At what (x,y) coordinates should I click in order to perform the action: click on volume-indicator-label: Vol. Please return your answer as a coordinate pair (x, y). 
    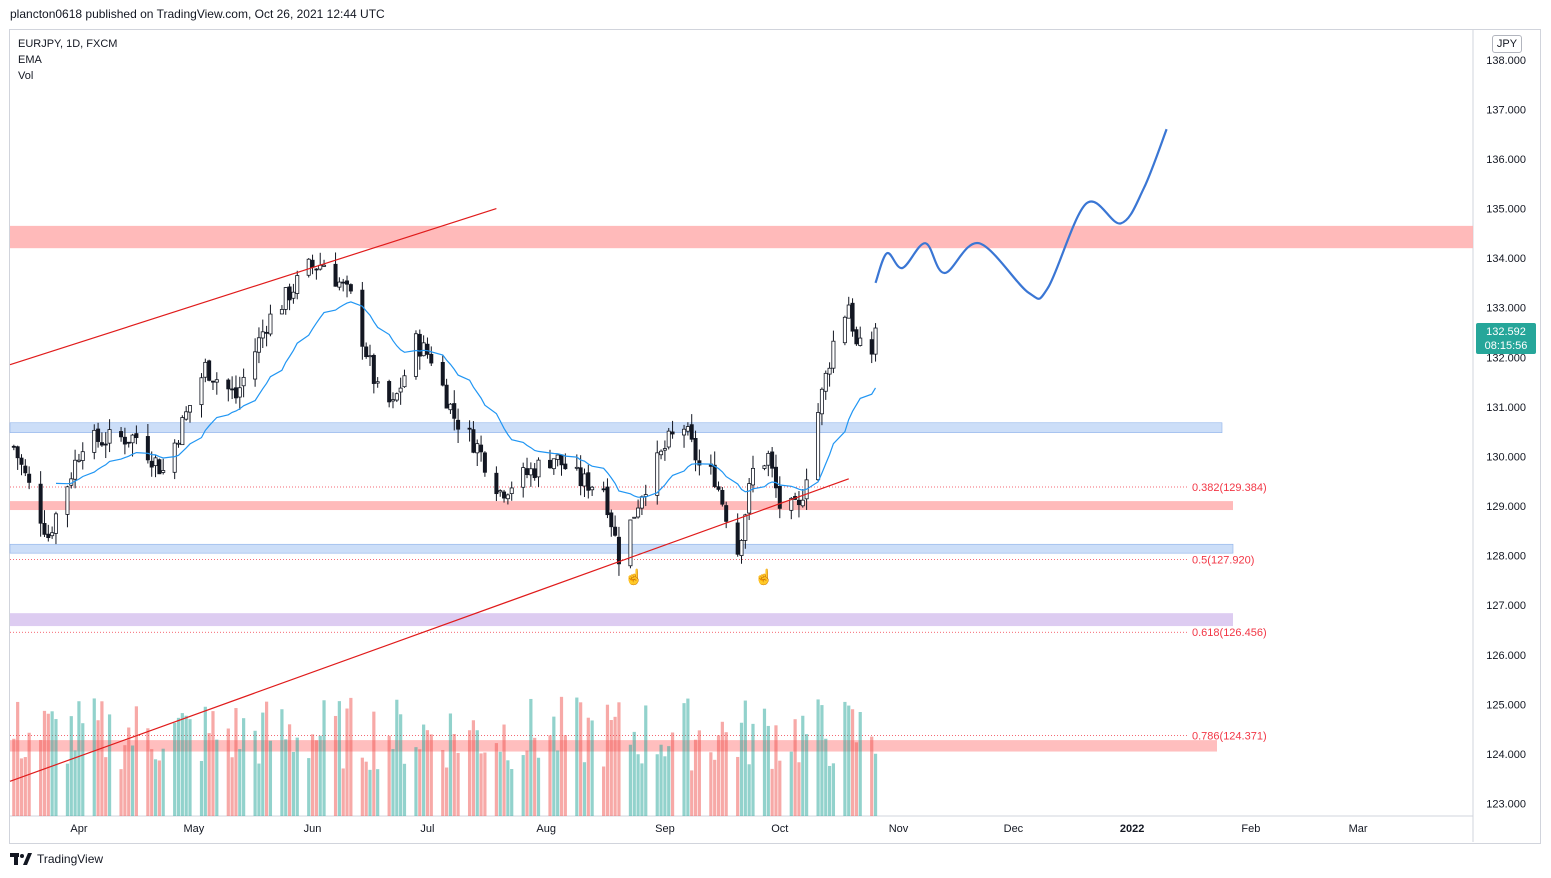
    Looking at the image, I should click on (26, 76).